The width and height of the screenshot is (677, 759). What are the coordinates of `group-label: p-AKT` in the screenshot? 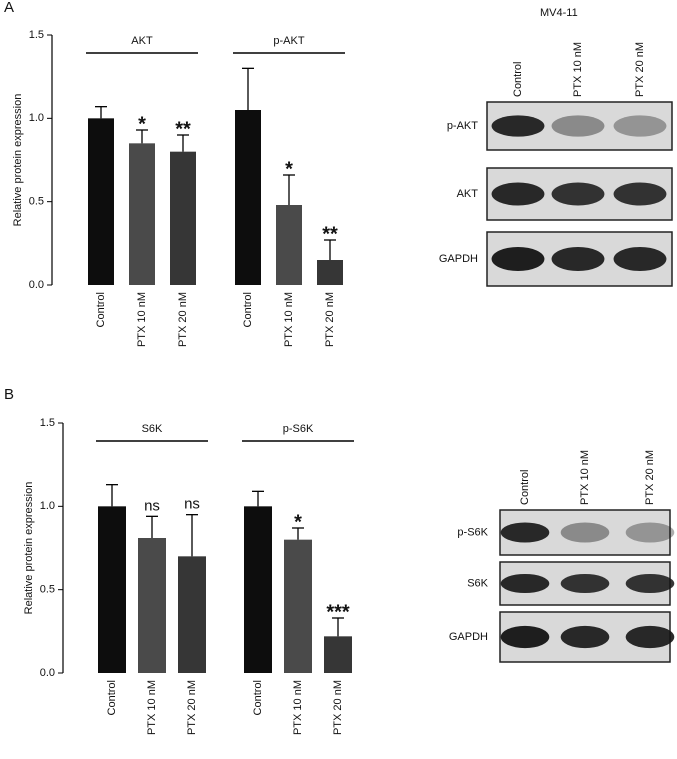 It's located at (288, 41).